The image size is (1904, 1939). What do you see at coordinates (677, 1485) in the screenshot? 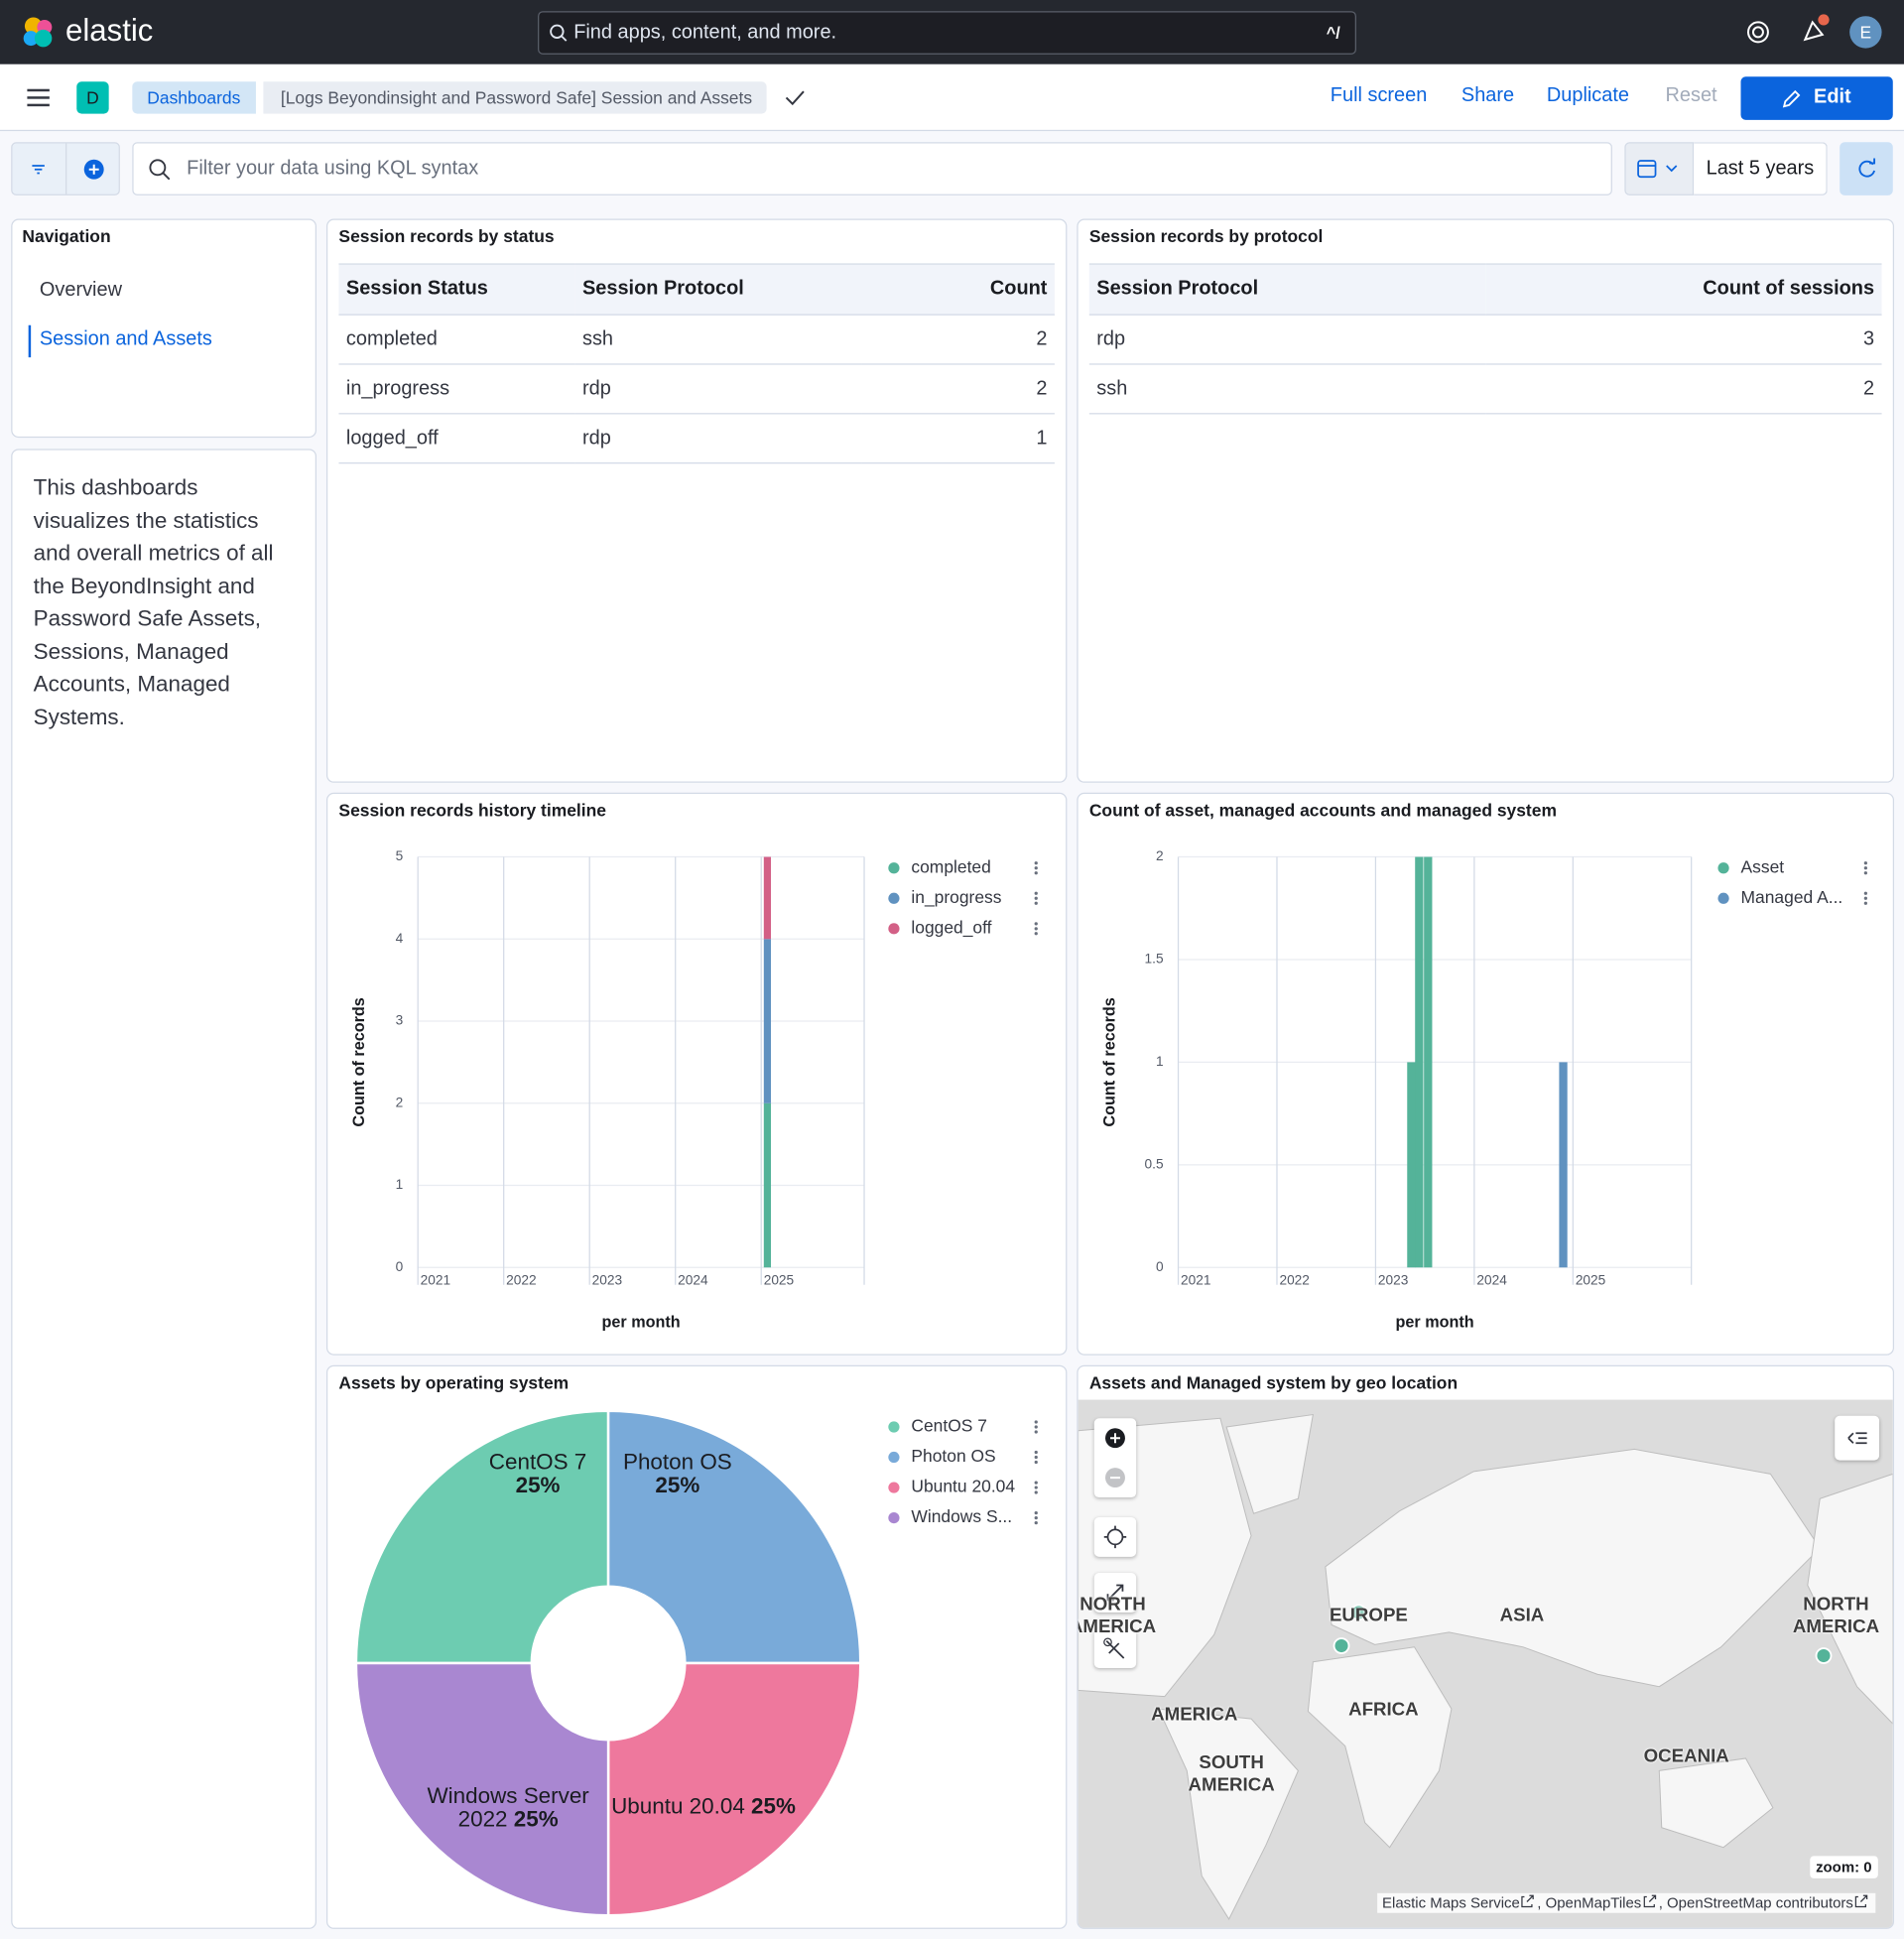
I see `slice-value: 25%` at bounding box center [677, 1485].